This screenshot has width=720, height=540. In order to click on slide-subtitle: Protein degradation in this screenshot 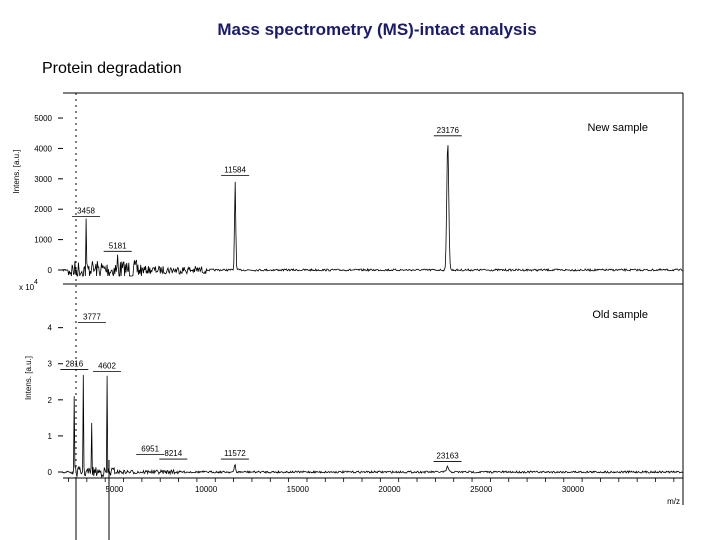, I will do `click(112, 68)`.